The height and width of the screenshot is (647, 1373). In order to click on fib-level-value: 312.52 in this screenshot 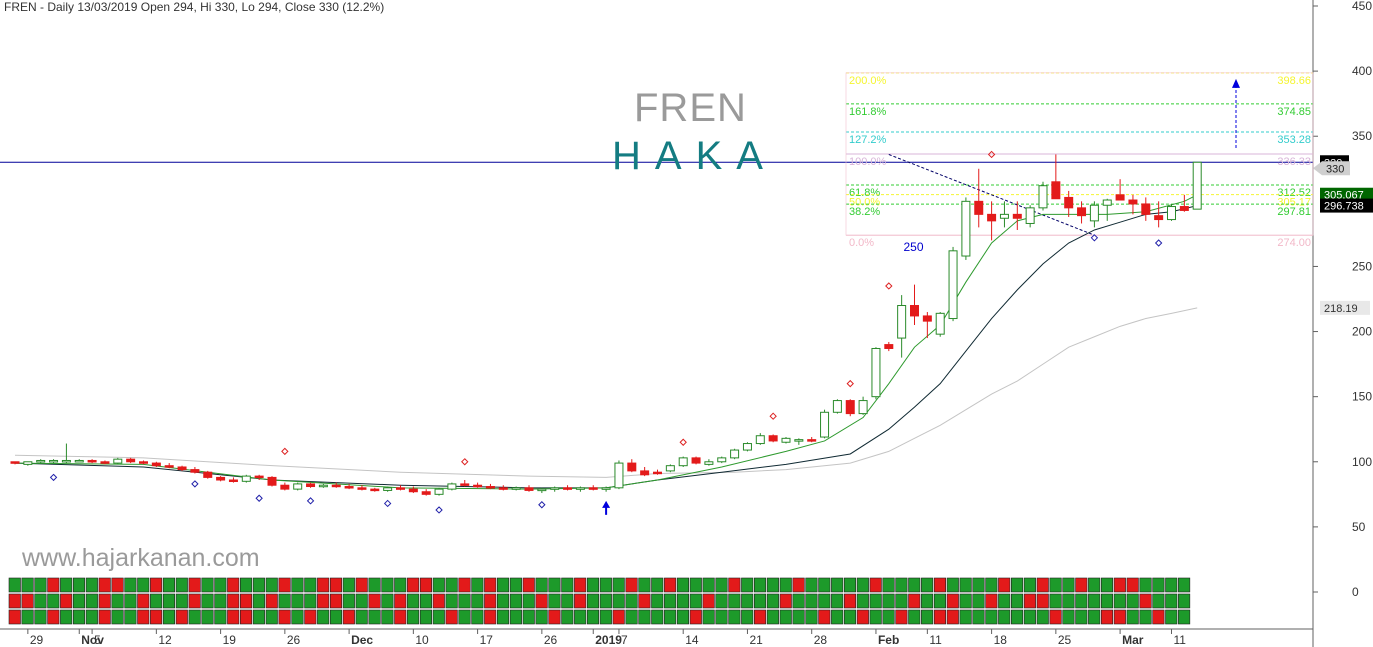, I will do `click(1294, 193)`.